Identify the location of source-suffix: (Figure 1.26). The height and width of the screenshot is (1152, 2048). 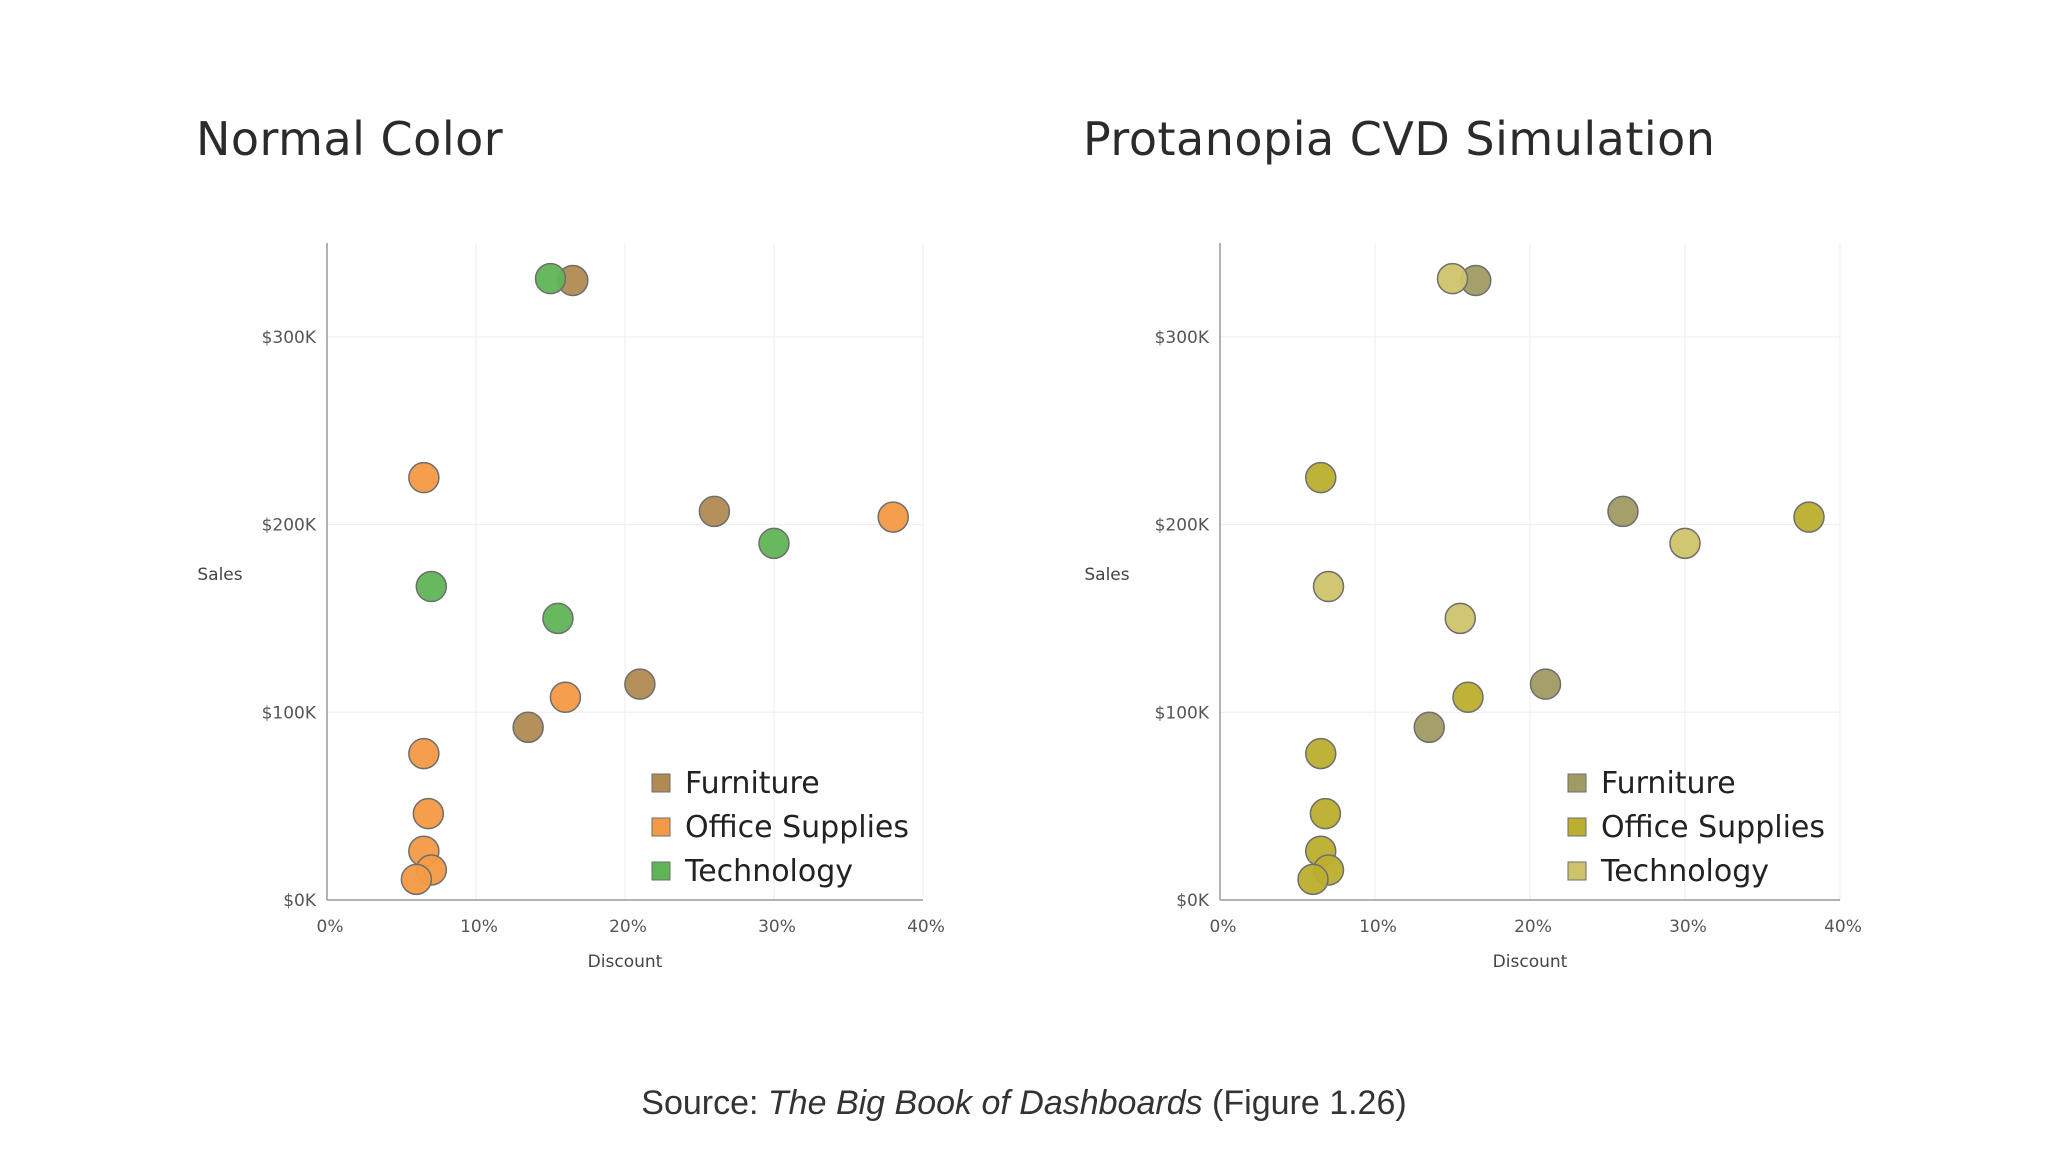
(1304, 1103).